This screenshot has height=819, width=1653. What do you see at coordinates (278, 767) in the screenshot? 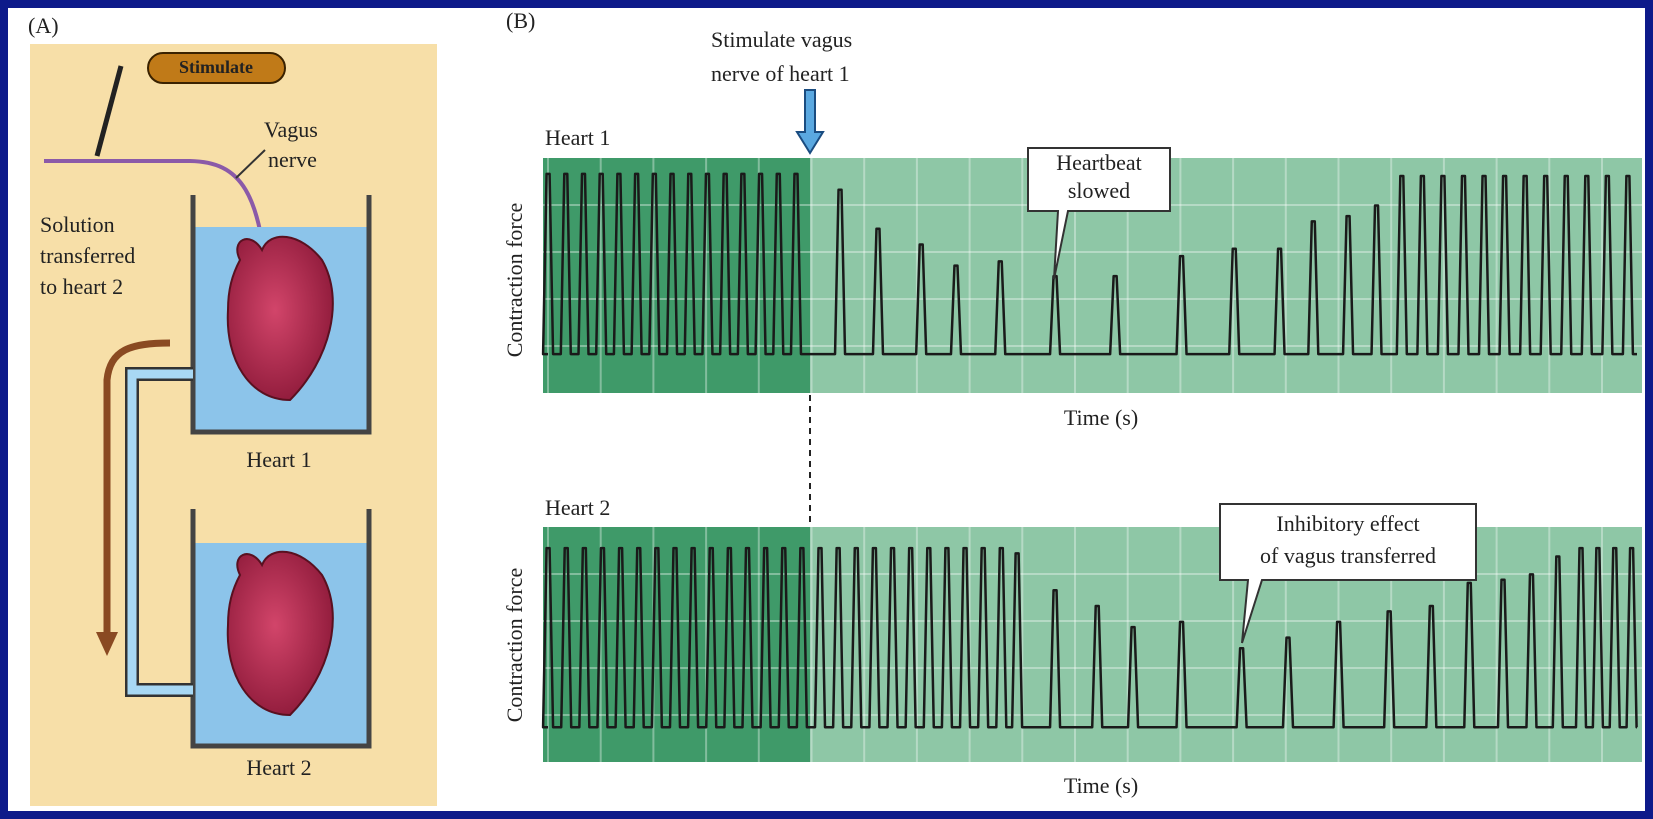
I see `heart-2-label: Heart 2` at bounding box center [278, 767].